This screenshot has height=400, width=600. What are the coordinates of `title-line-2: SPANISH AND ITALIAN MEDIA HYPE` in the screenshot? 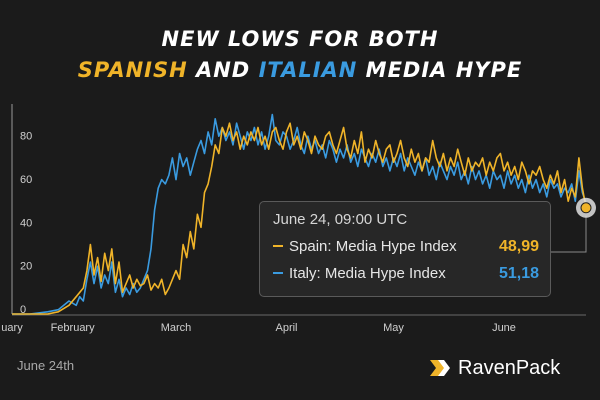 It's located at (300, 70).